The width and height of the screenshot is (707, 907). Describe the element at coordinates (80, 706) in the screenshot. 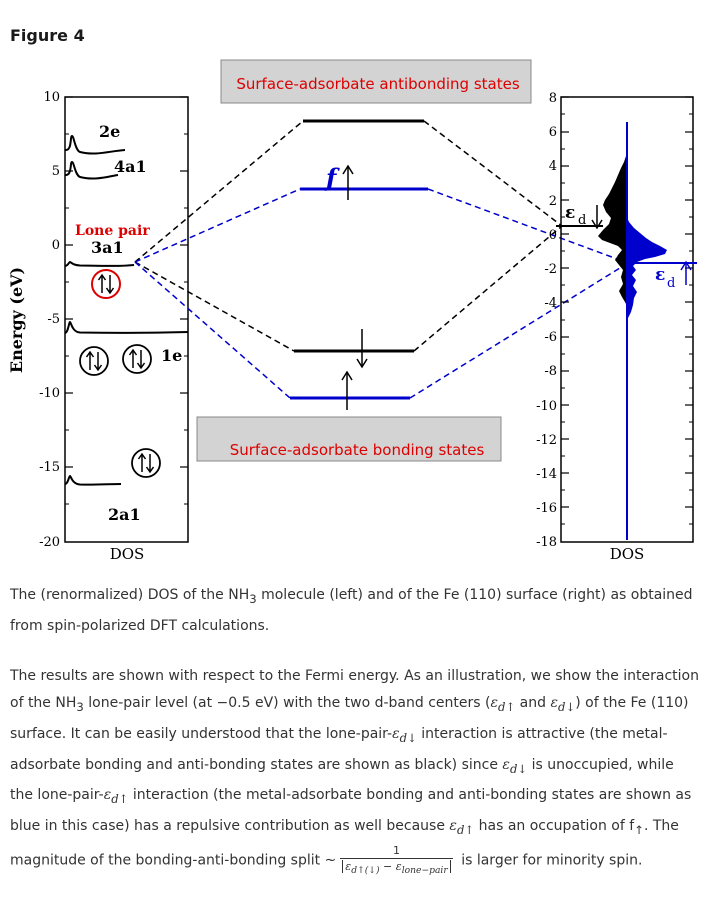

I see `para-sub-nh3: 3` at that location.